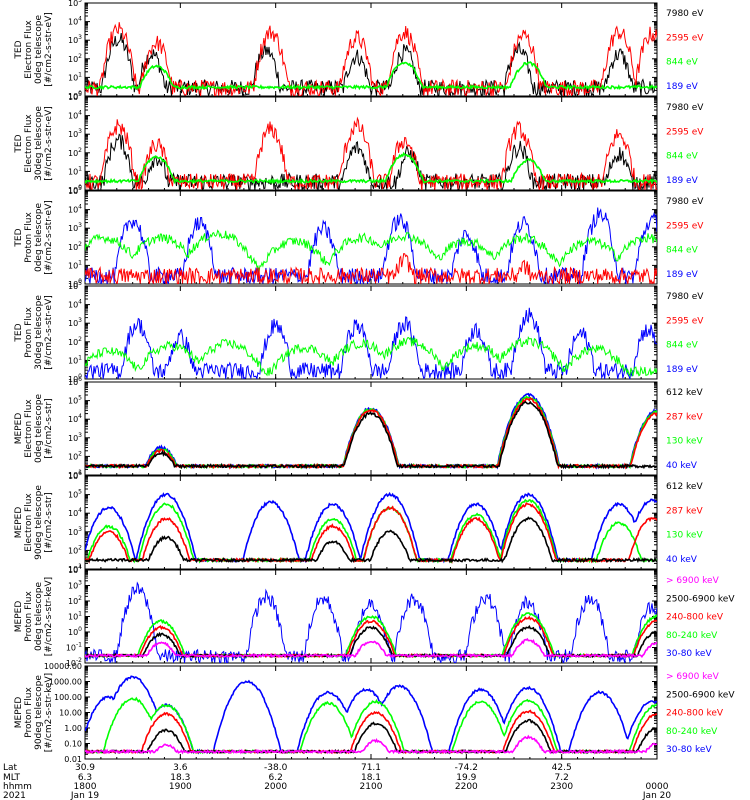 Image resolution: width=750 pixels, height=800 pixels. What do you see at coordinates (466, 768) in the screenshot?
I see `axis-row-value: -74.2` at bounding box center [466, 768].